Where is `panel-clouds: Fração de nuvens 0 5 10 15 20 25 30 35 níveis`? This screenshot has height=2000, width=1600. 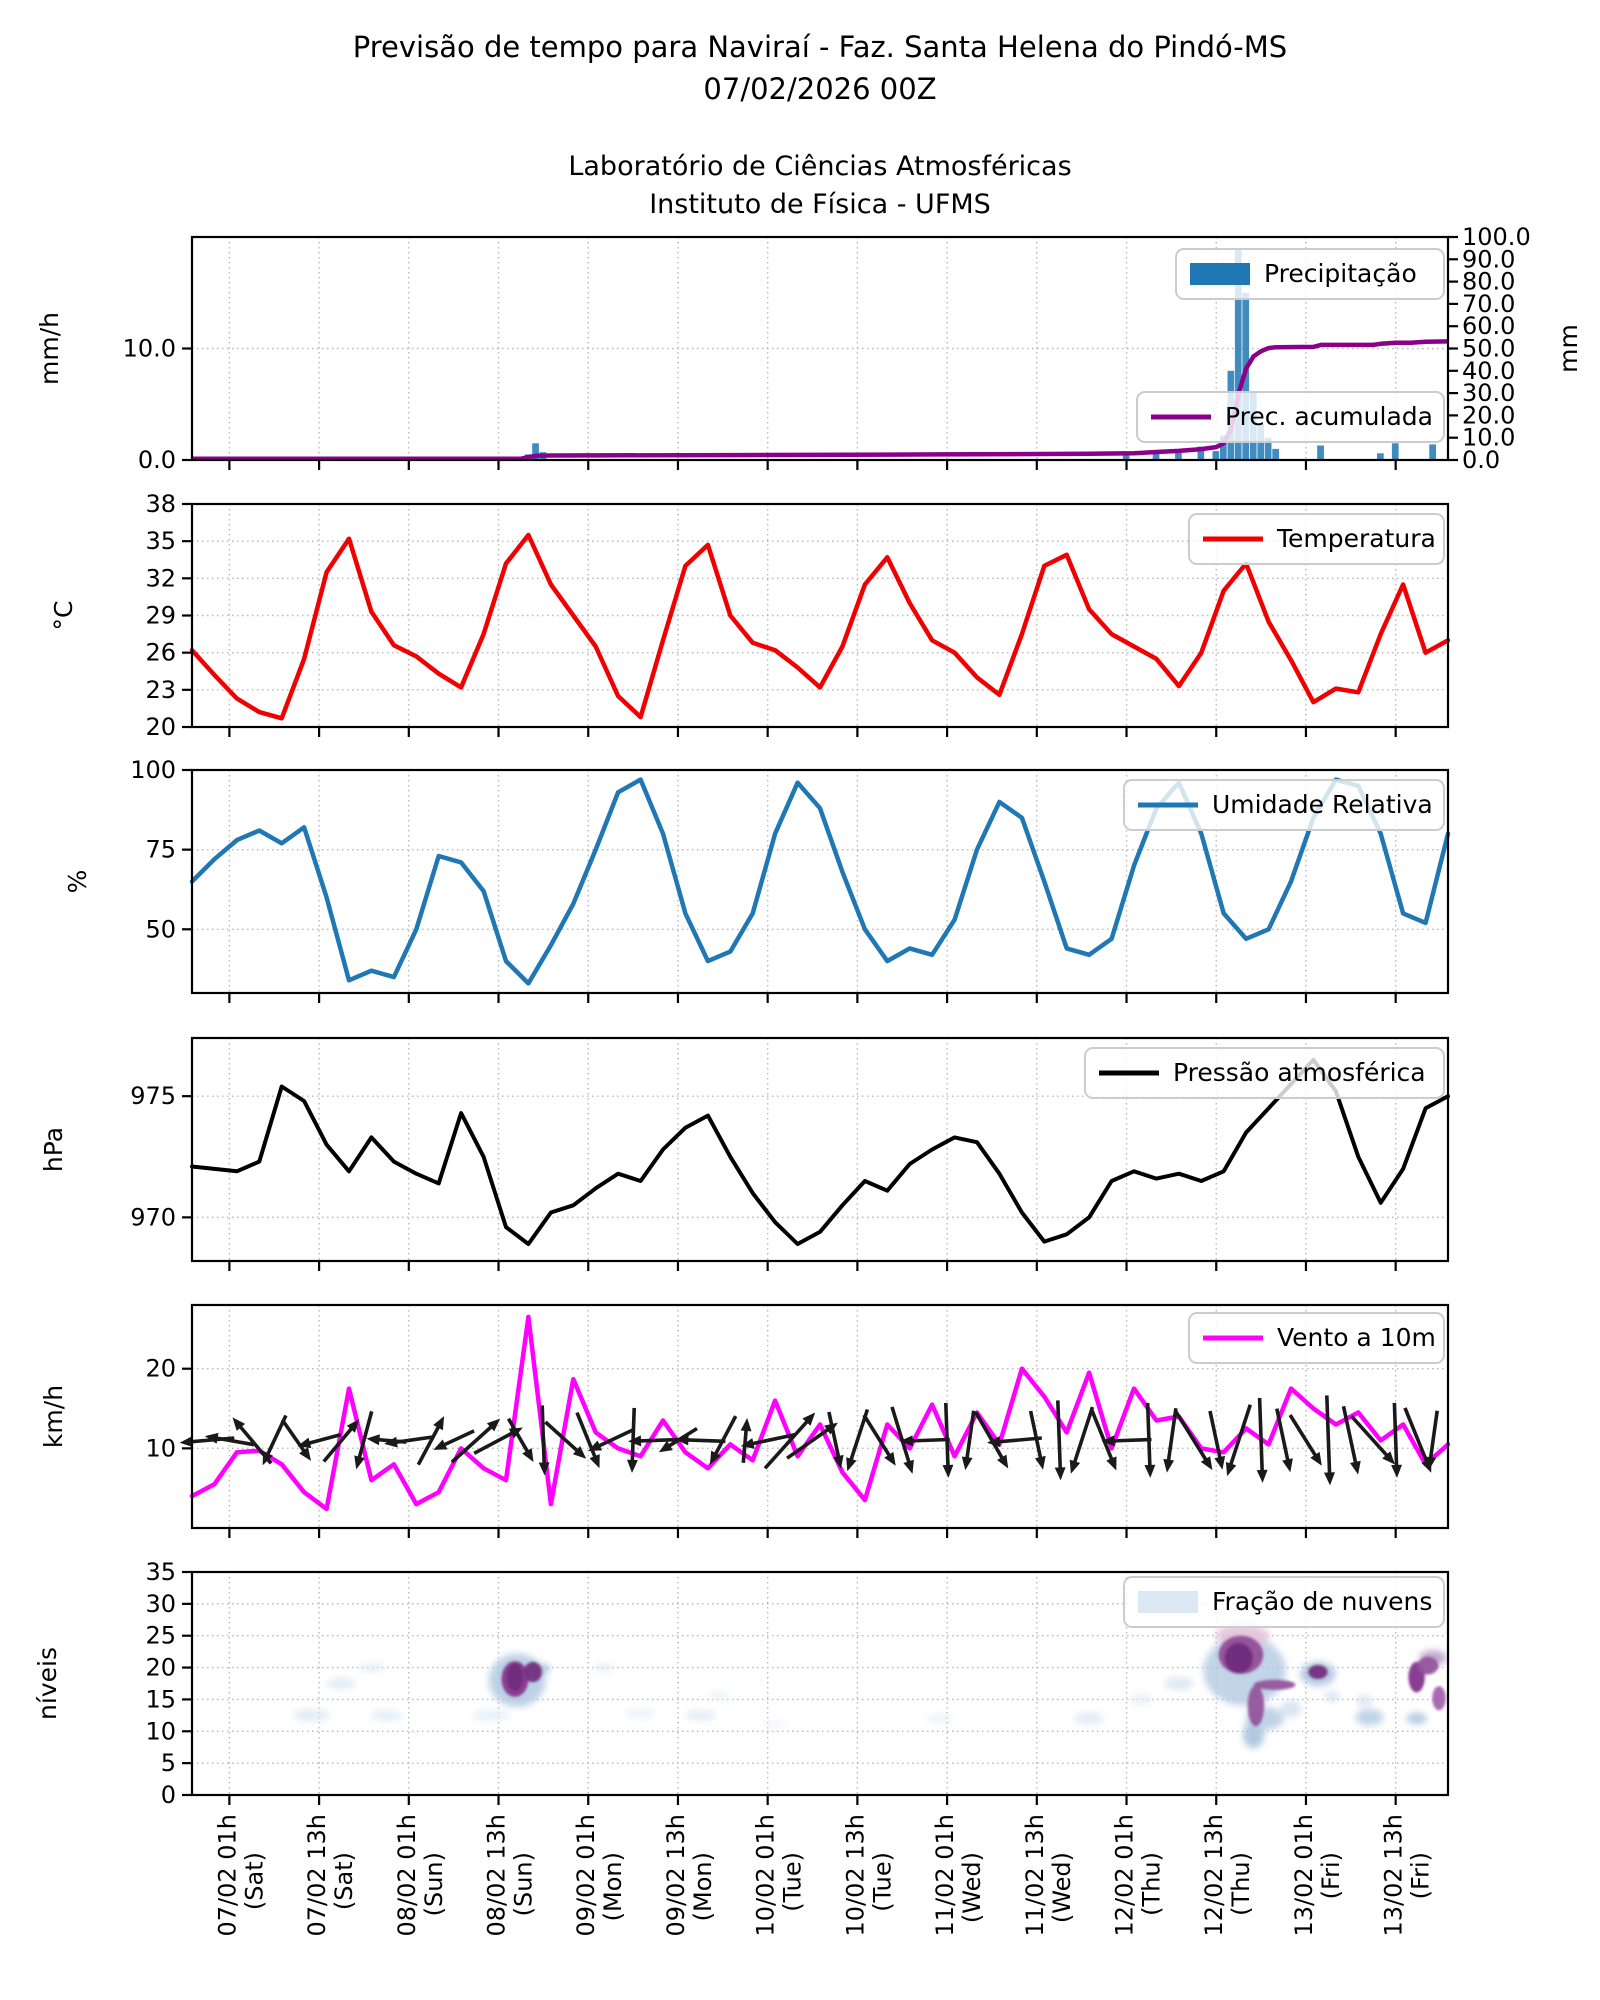 panel-clouds: Fração de nuvens 0 5 10 15 20 25 30 35 níveis is located at coordinates (741, 1683).